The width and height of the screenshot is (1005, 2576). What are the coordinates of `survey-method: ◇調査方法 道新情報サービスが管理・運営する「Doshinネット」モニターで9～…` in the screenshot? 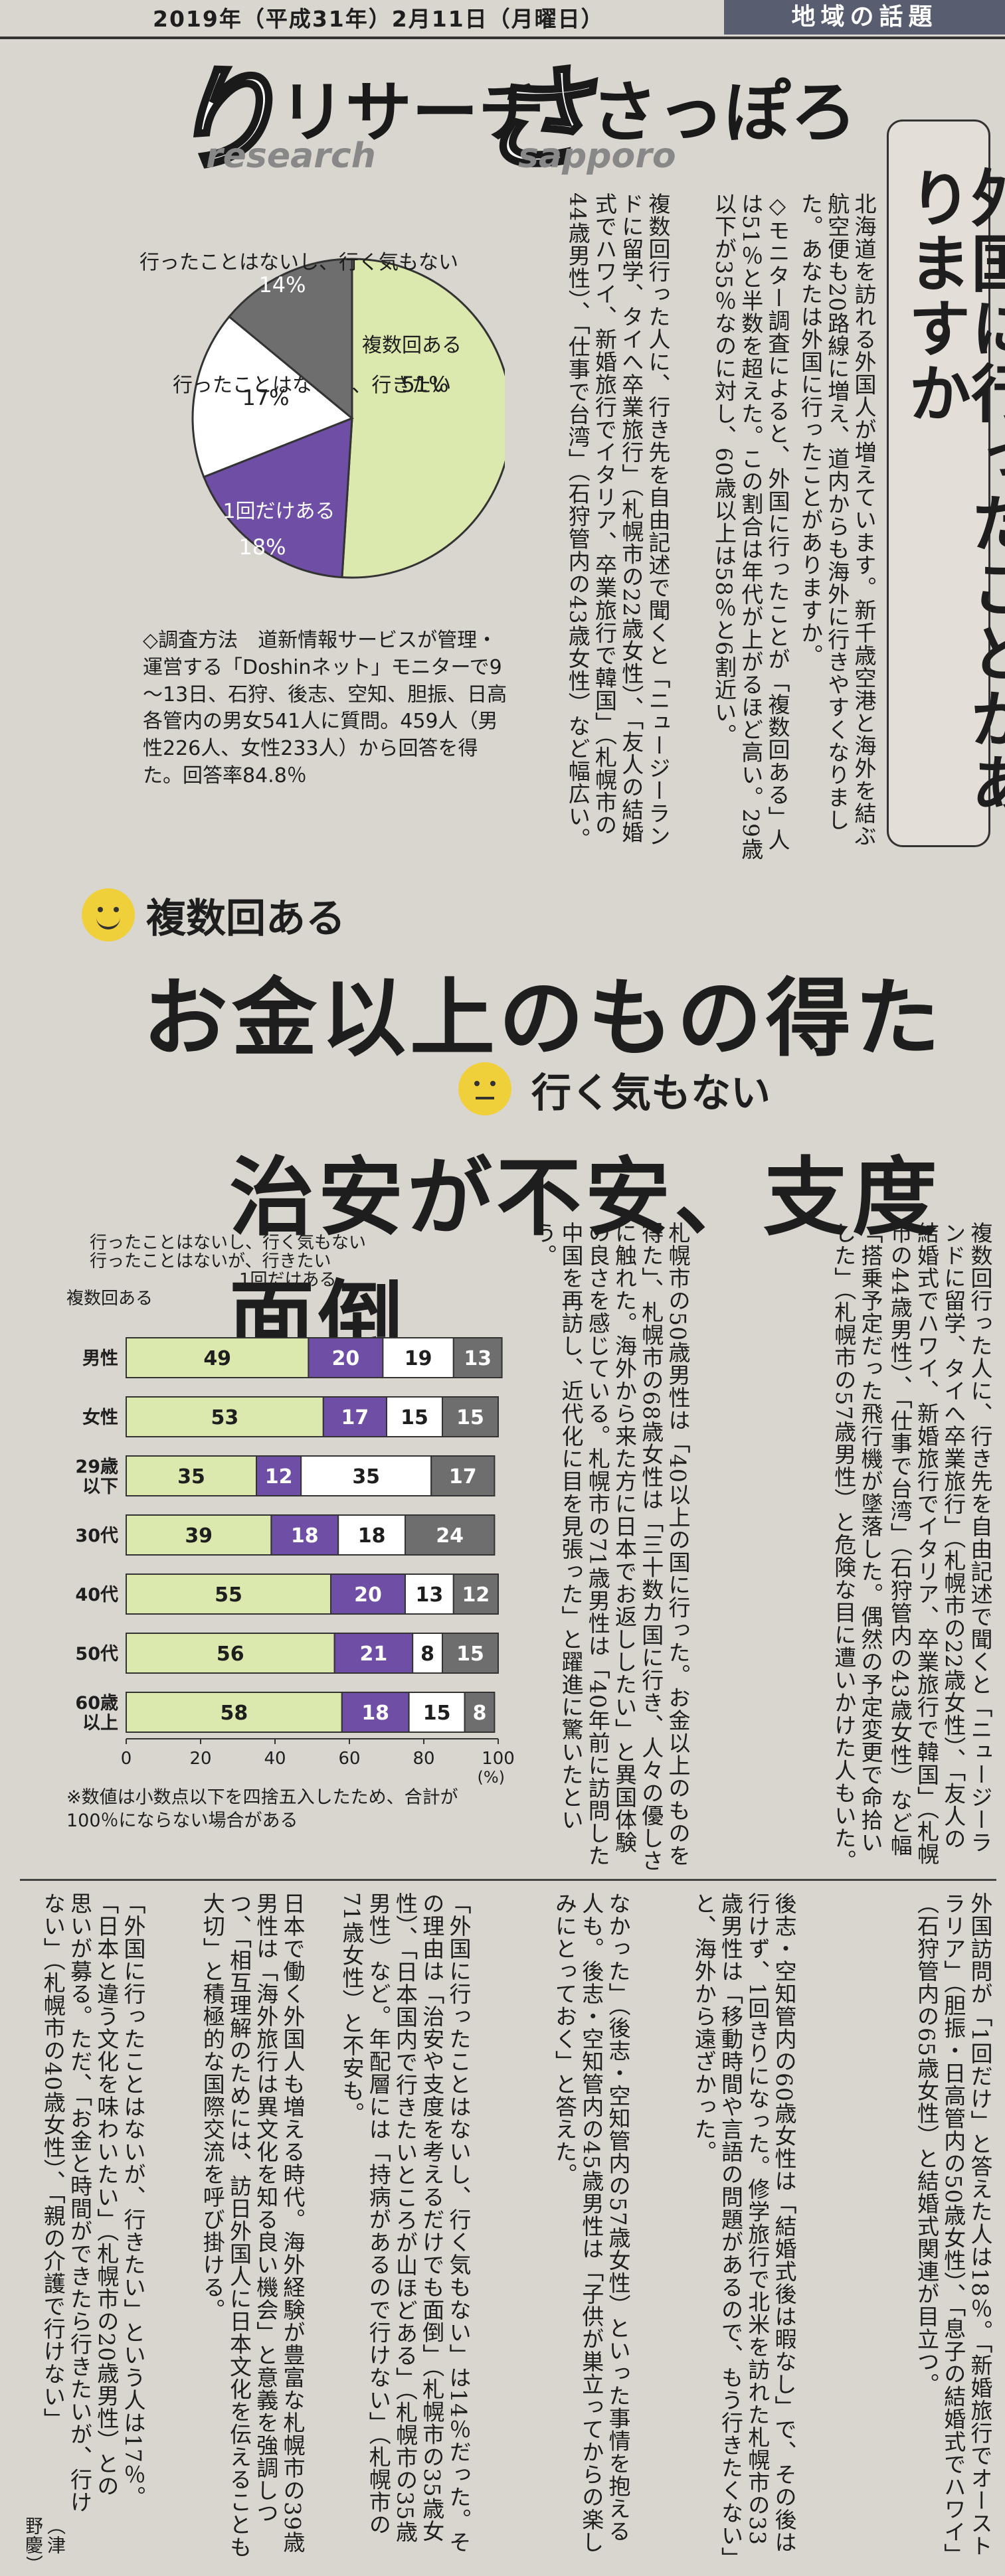 It's located at (325, 708).